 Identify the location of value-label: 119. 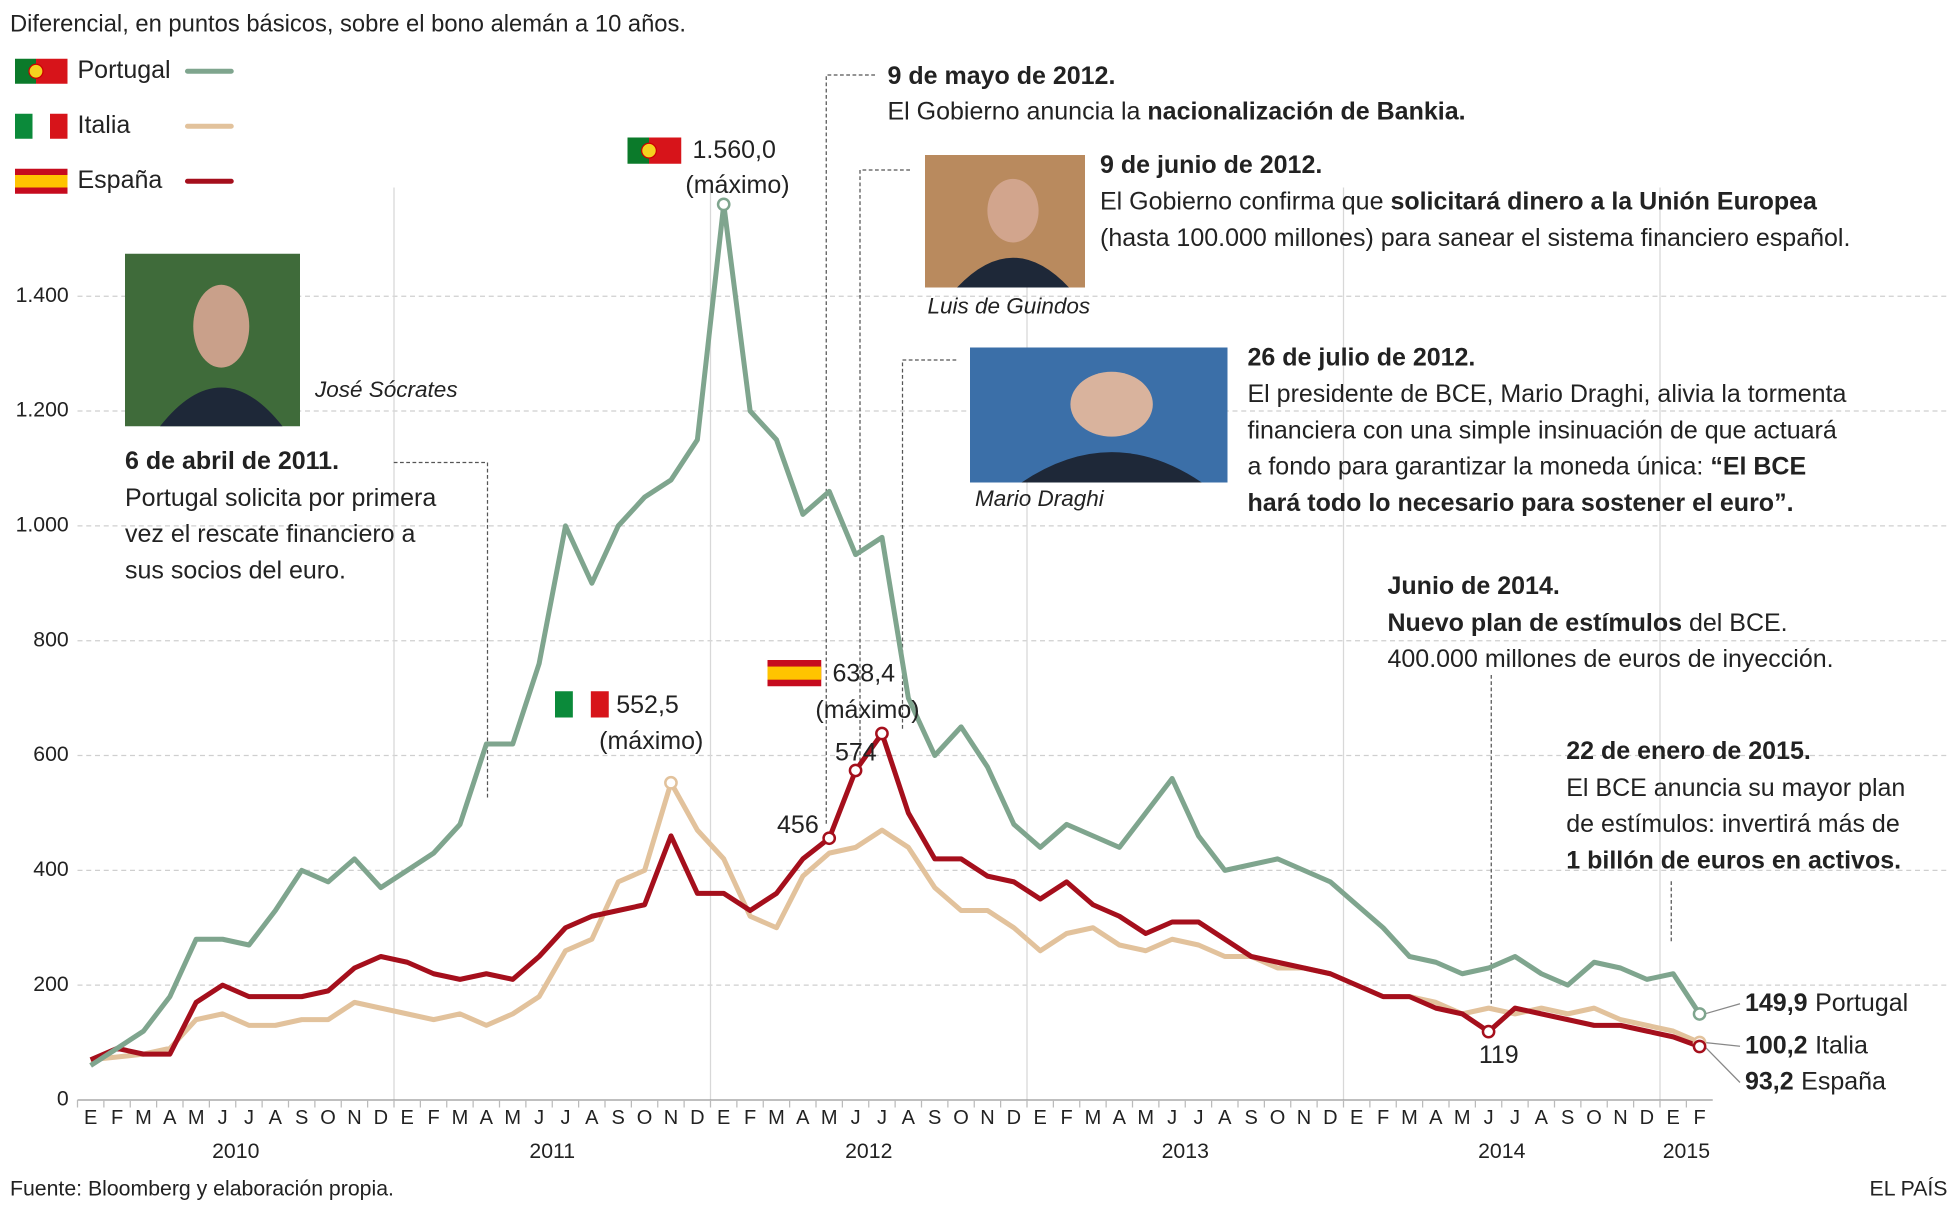
(1499, 1055).